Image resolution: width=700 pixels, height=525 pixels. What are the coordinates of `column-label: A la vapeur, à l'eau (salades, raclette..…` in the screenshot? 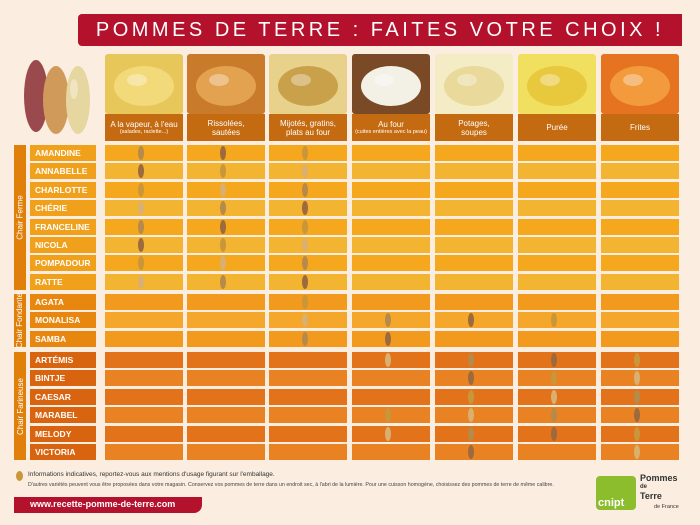 It's located at (144, 127).